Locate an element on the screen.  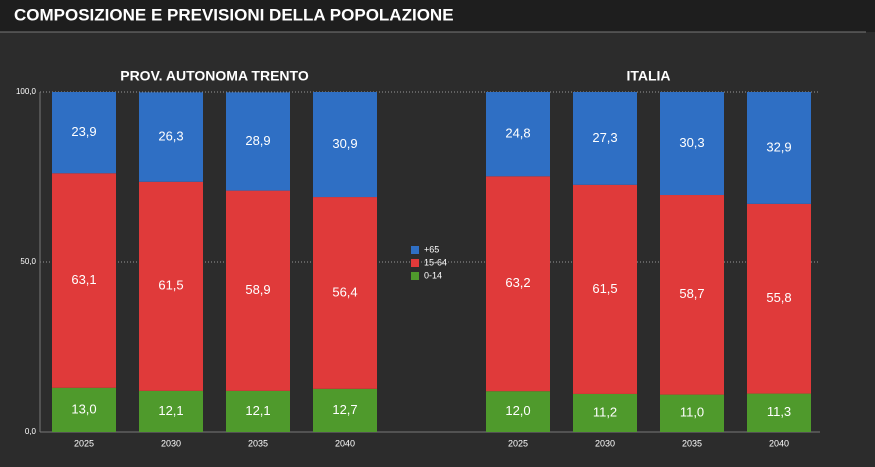
value-label: 56,4 is located at coordinates (344, 291).